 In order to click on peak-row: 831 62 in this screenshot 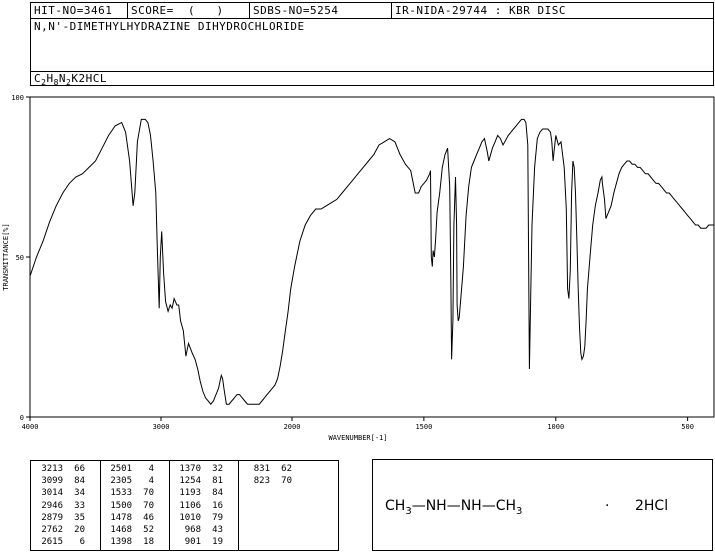, I will do `click(266, 469)`.